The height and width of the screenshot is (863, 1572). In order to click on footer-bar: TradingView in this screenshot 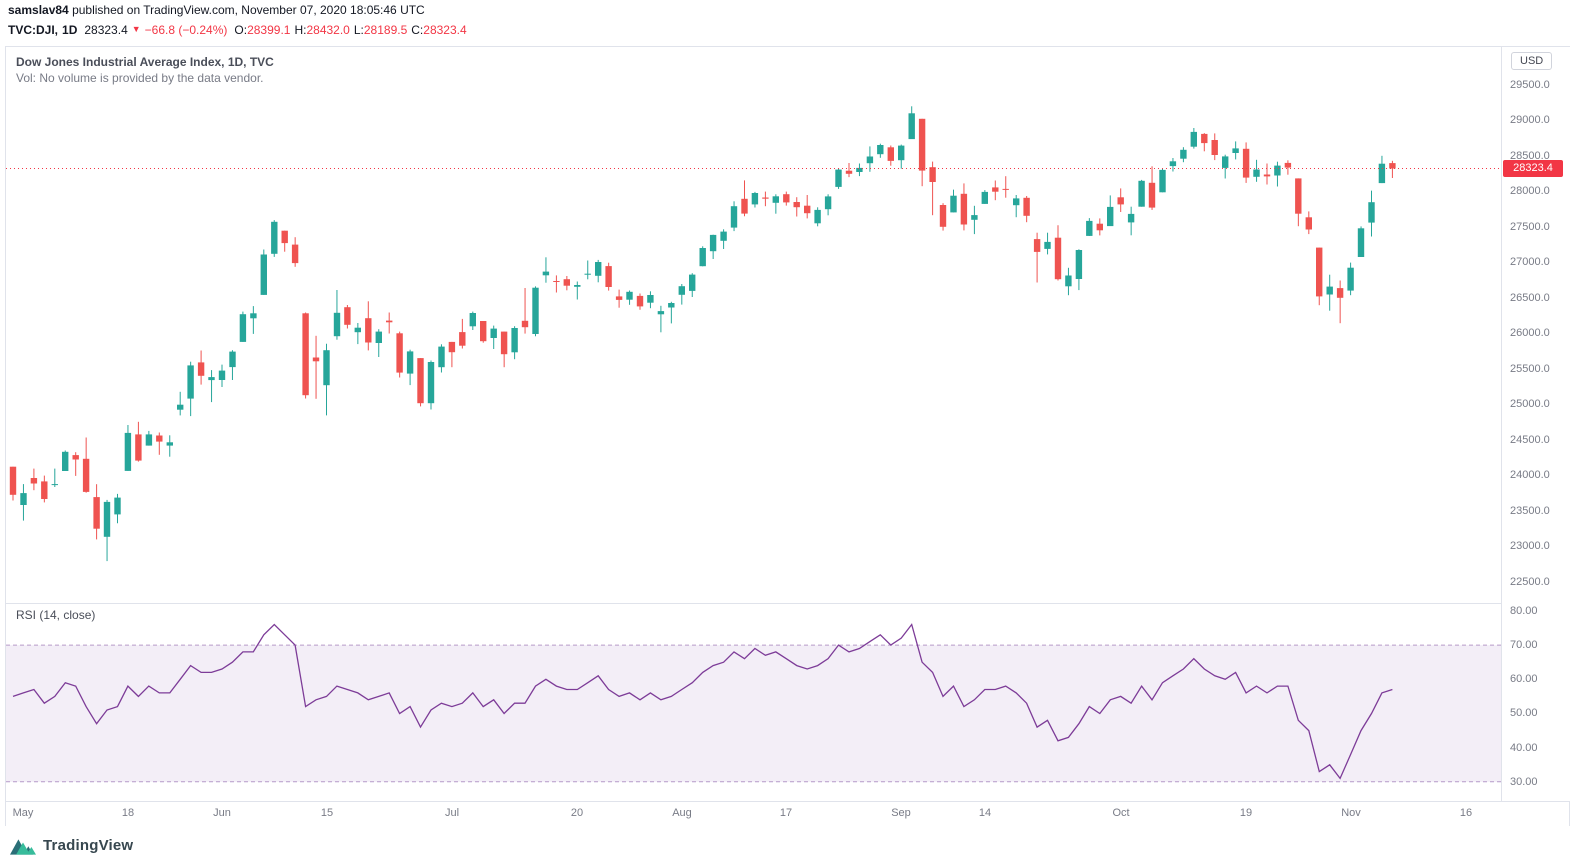, I will do `click(786, 845)`.